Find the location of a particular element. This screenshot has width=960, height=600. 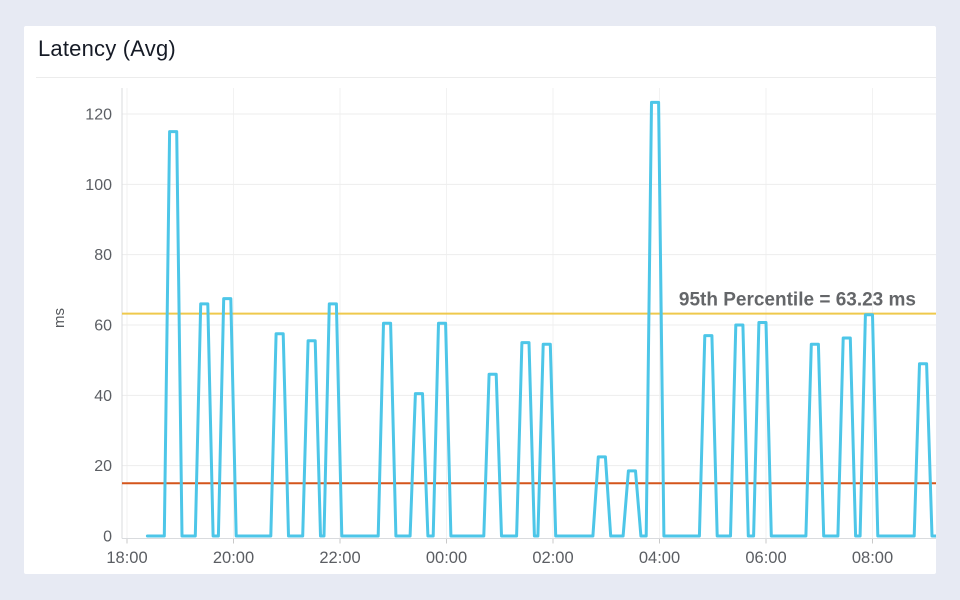

x-tick-label: 04:00 is located at coordinates (659, 558).